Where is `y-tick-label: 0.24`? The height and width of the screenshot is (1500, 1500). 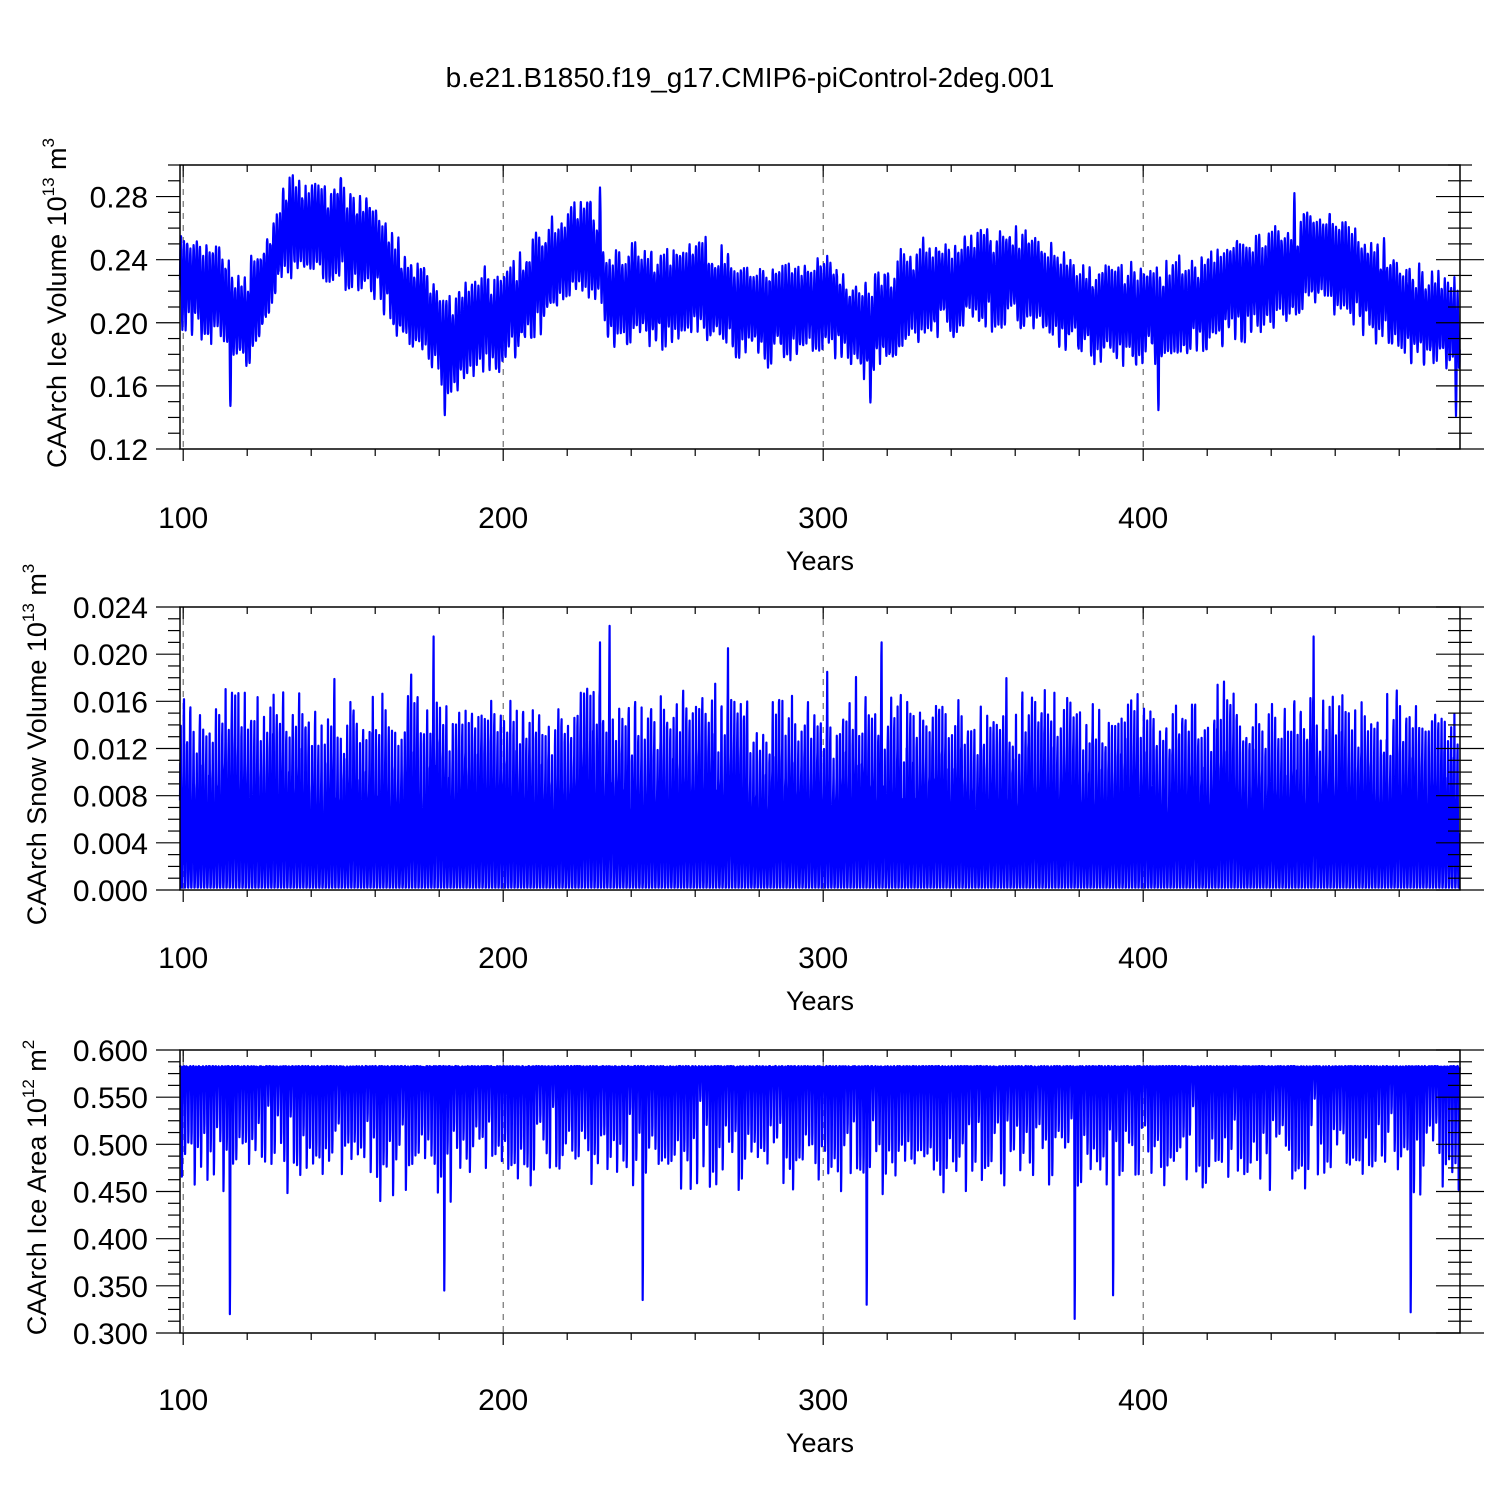
y-tick-label: 0.24 is located at coordinates (119, 261).